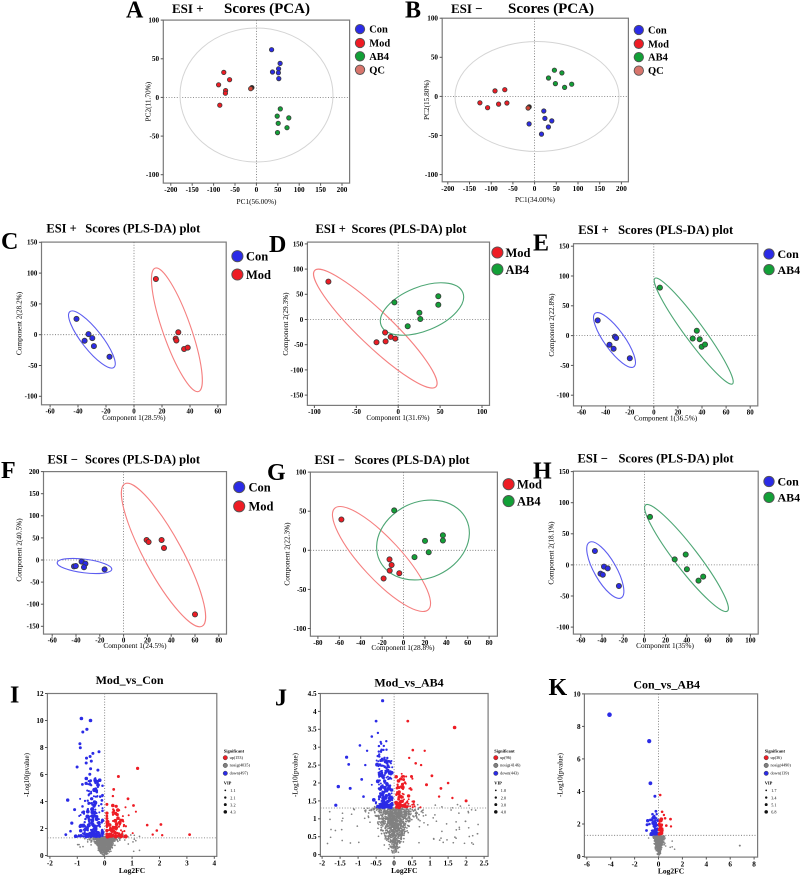  Describe the element at coordinates (132, 870) in the screenshot. I see `svg-text: Log2FC` at that location.